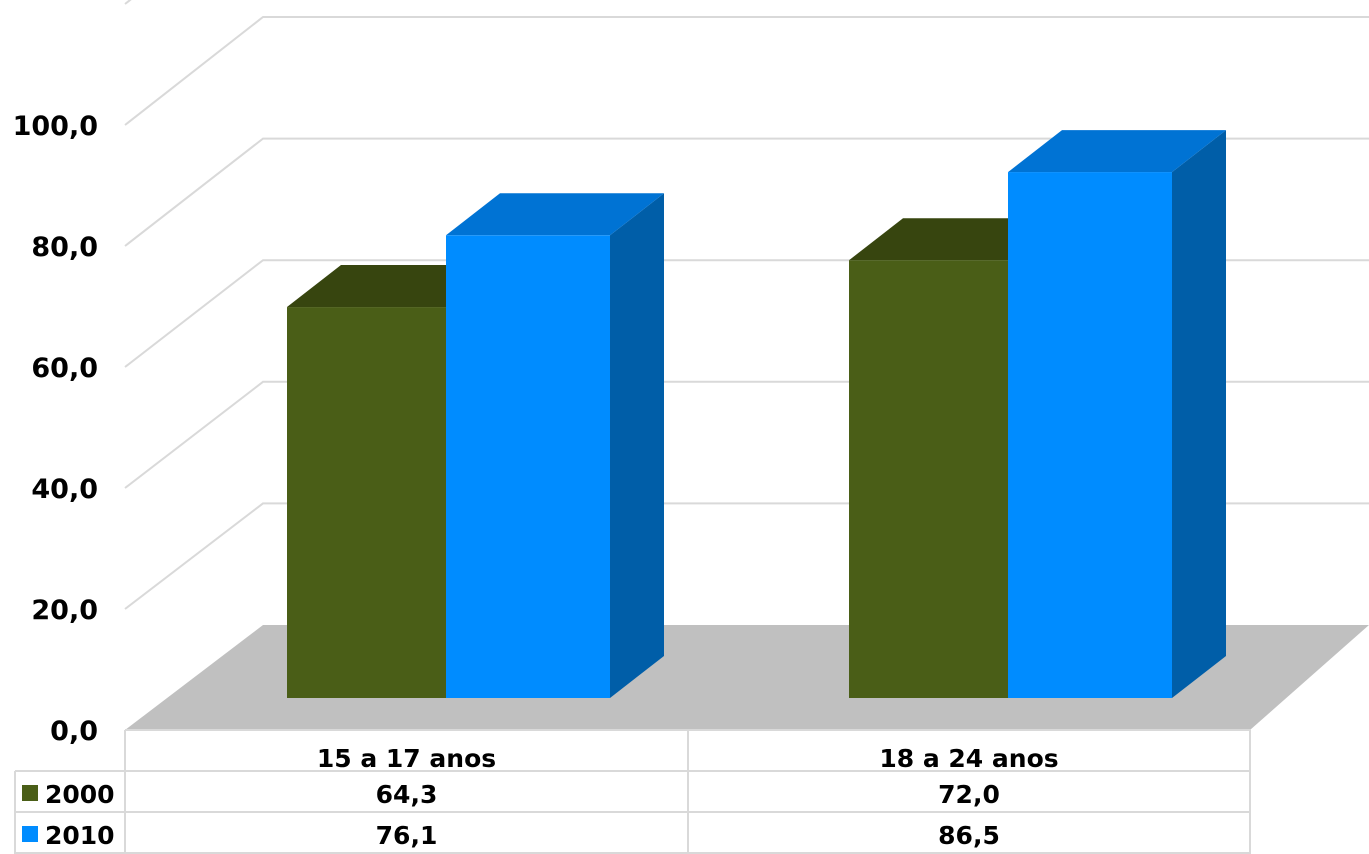  I want to click on y-tick-label: 80,0, so click(64, 247).